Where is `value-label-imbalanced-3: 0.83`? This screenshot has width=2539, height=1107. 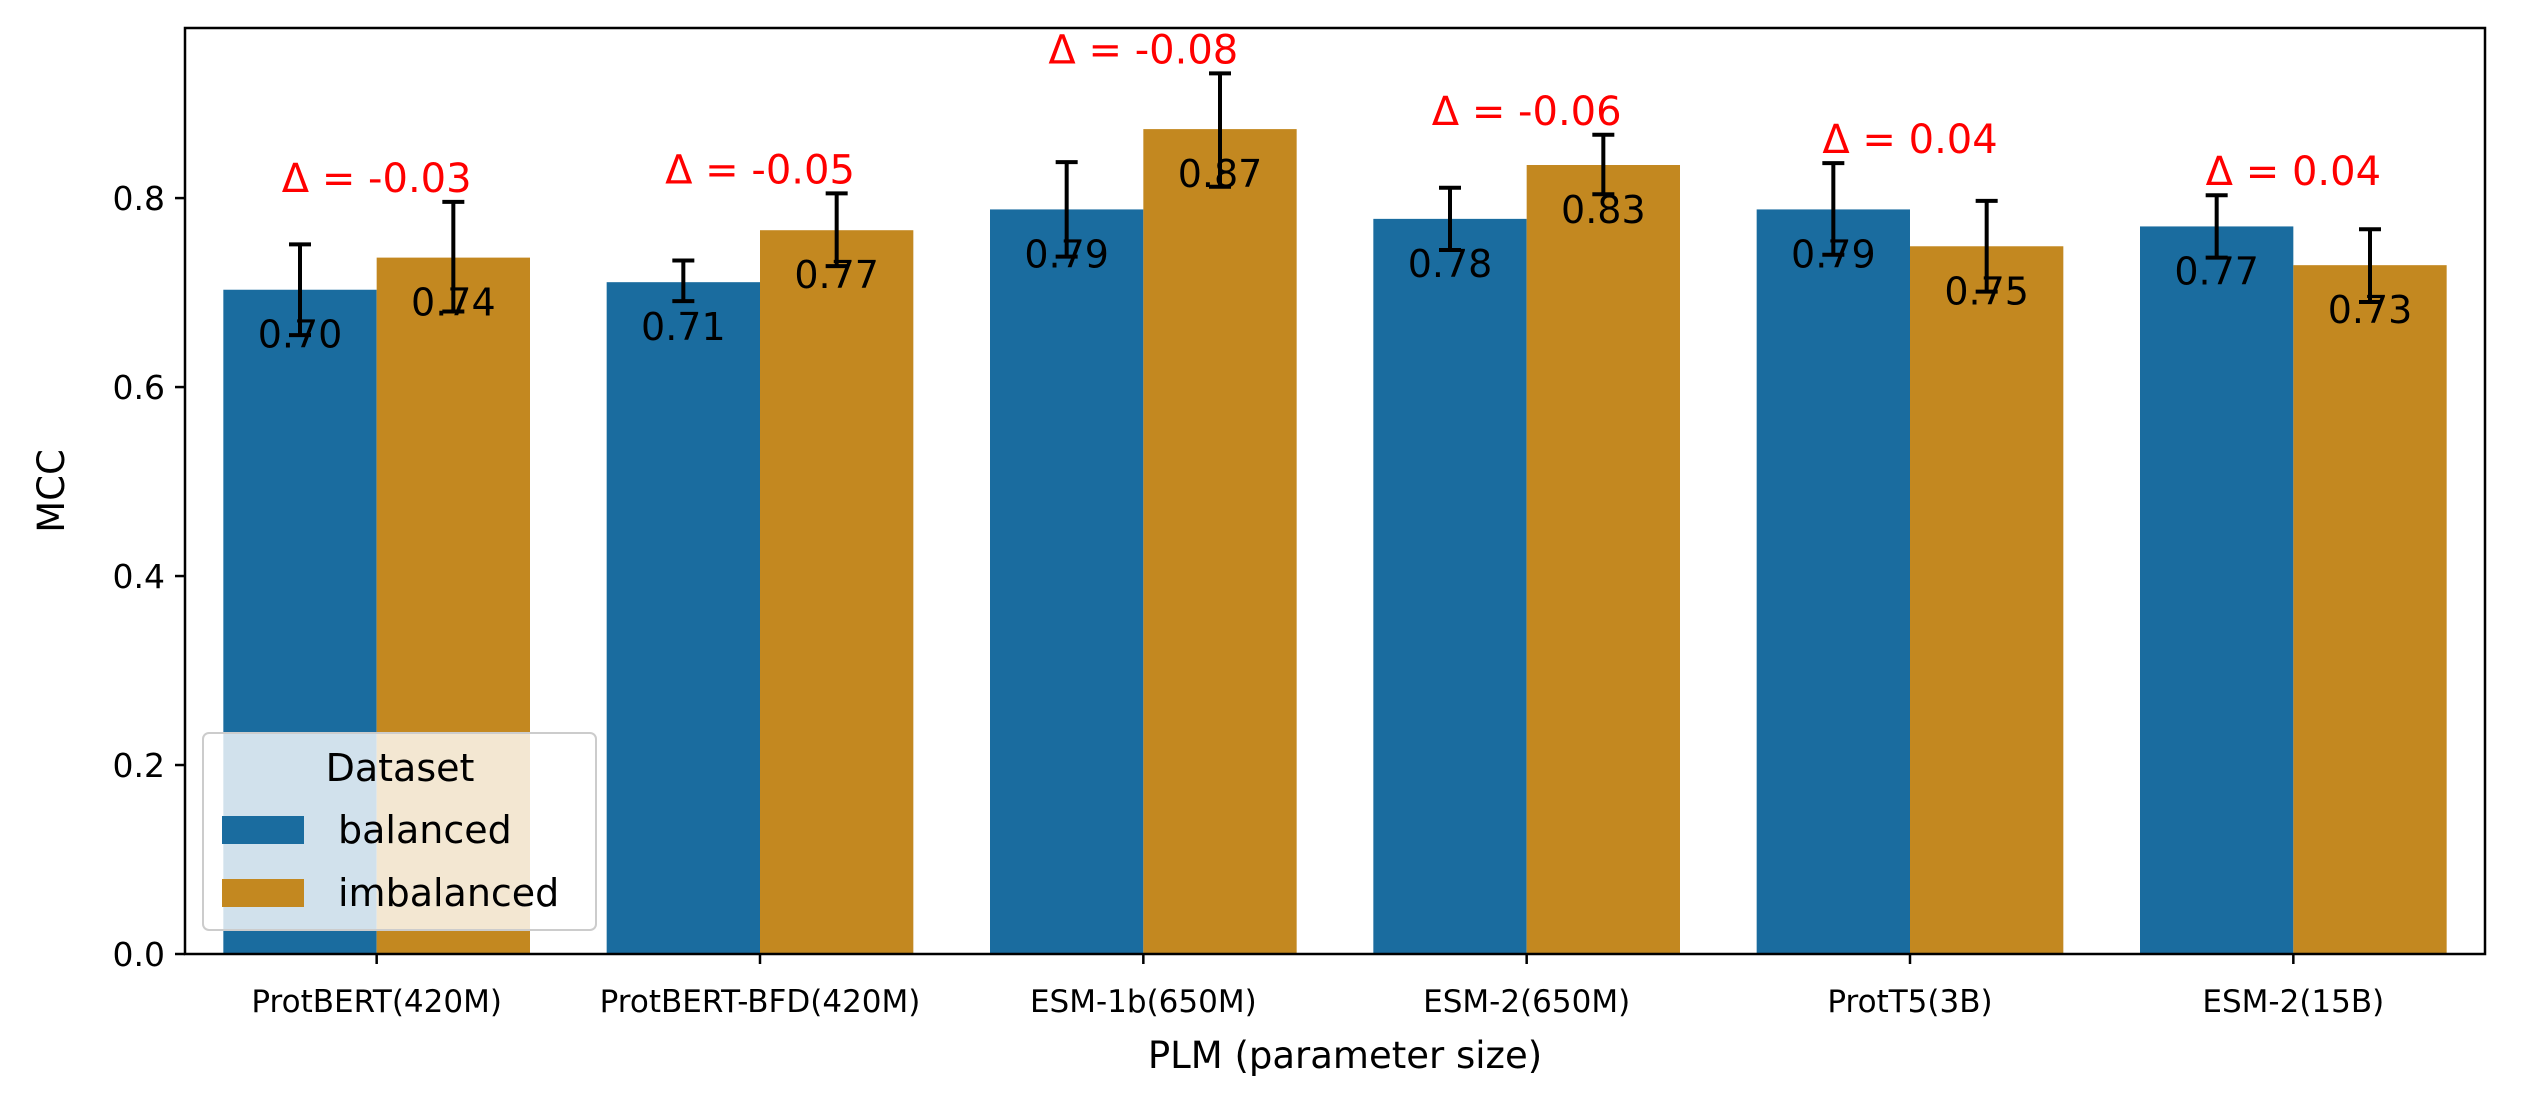 value-label-imbalanced-3: 0.83 is located at coordinates (1603, 210).